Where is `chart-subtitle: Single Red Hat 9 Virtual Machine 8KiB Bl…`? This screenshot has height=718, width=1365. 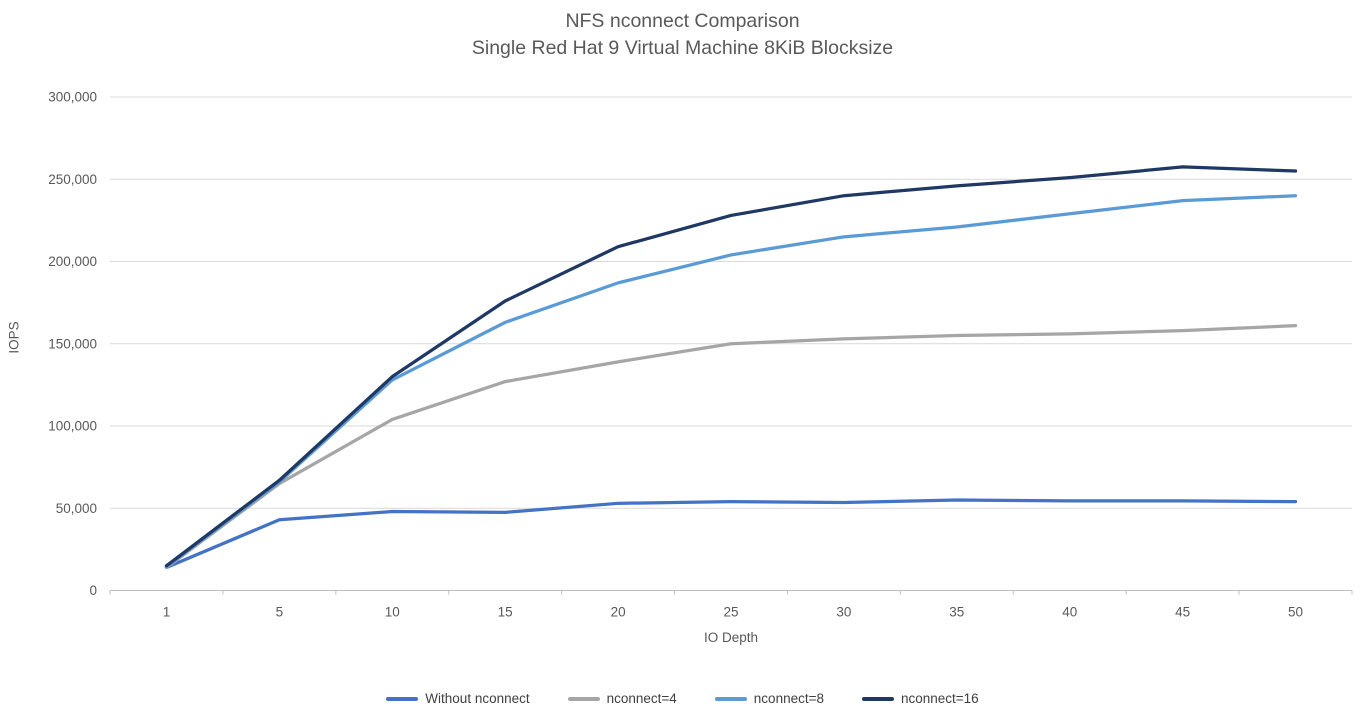
chart-subtitle: Single Red Hat 9 Virtual Machine 8KiB Bl… is located at coordinates (682, 48).